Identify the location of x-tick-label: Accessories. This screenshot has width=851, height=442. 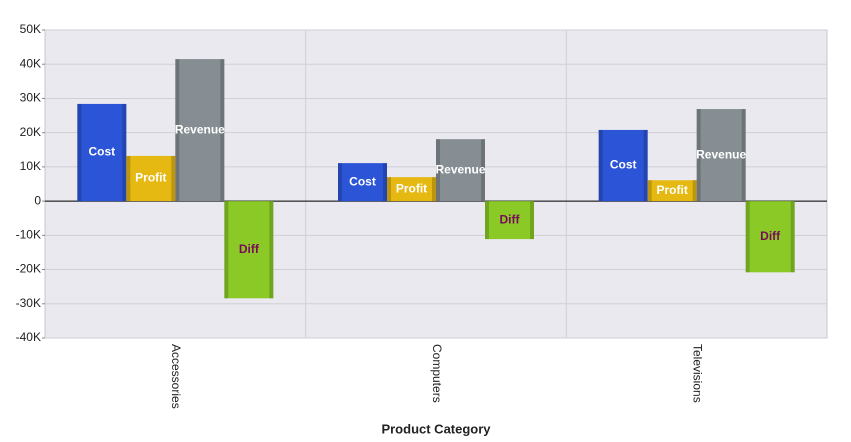
(176, 376).